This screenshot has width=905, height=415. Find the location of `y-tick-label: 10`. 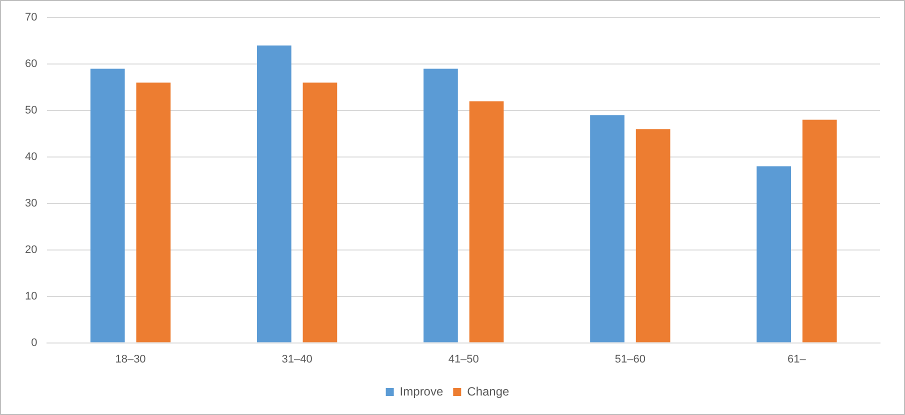

y-tick-label: 10 is located at coordinates (31, 296).